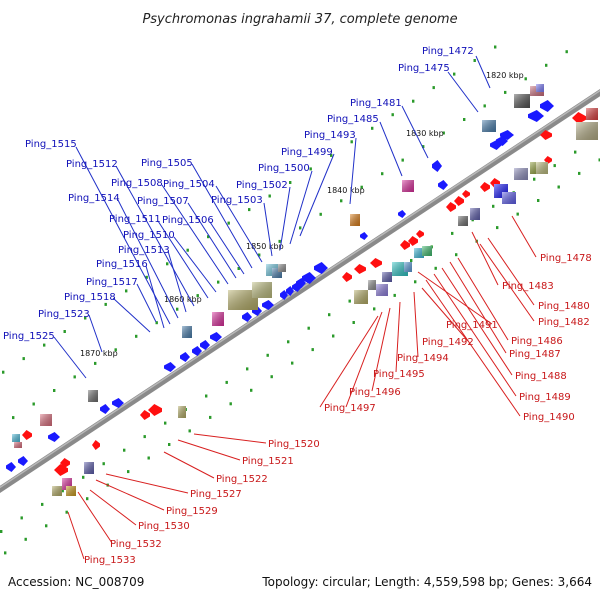 The height and width of the screenshot is (600, 600). Describe the element at coordinates (137, 183) in the screenshot. I see `gene-label: Ping_1508` at that location.